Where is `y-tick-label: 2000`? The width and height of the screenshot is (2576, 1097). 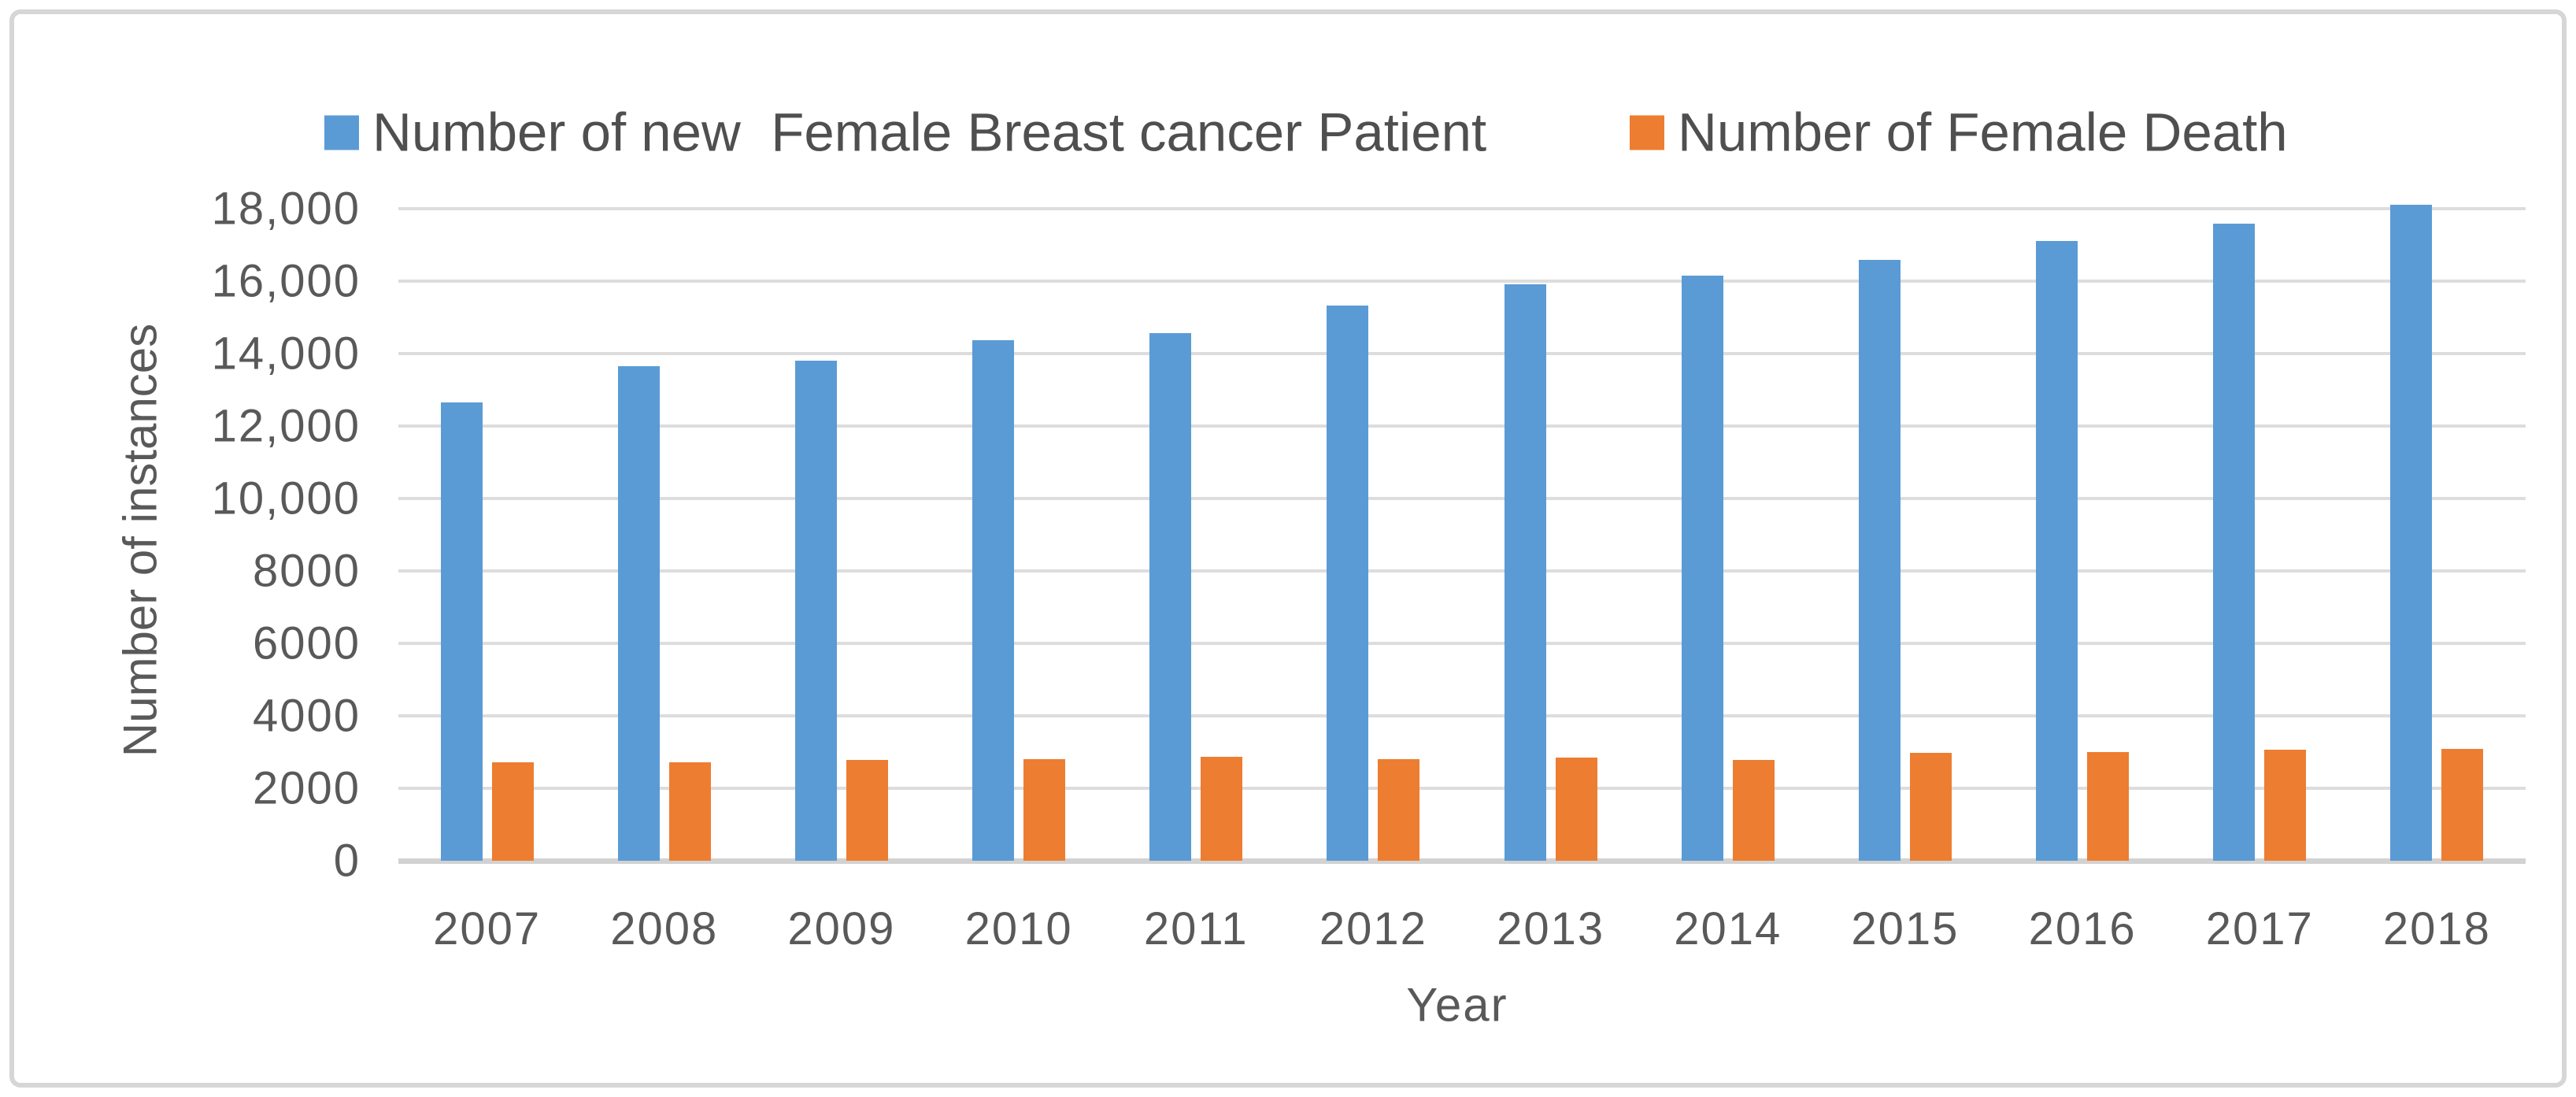
y-tick-label: 2000 is located at coordinates (306, 788).